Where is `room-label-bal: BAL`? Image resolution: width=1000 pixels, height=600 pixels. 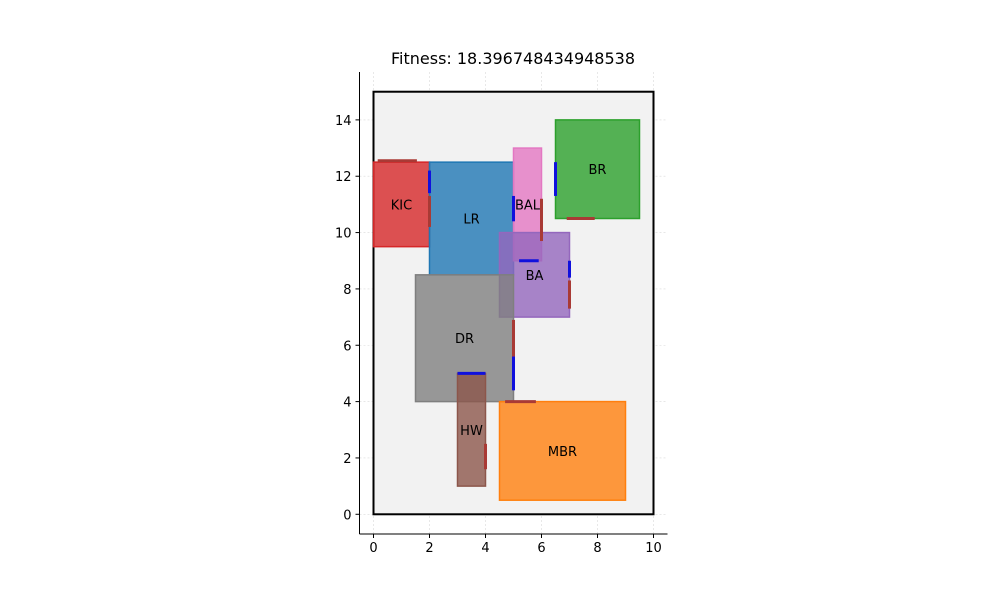
room-label-bal: BAL is located at coordinates (528, 205).